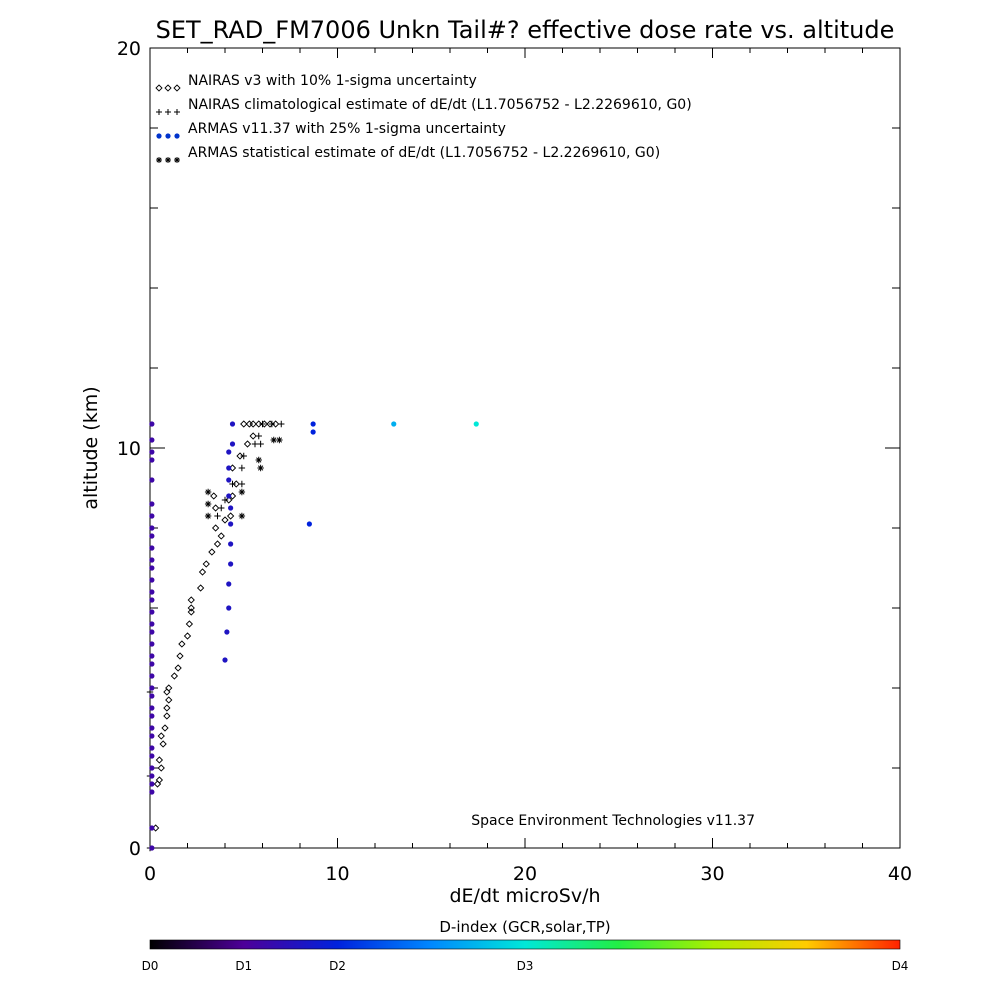 The image size is (1000, 1000). What do you see at coordinates (524, 927) in the screenshot?
I see `colorbar-title: D-index (GCR,solar,TP)` at bounding box center [524, 927].